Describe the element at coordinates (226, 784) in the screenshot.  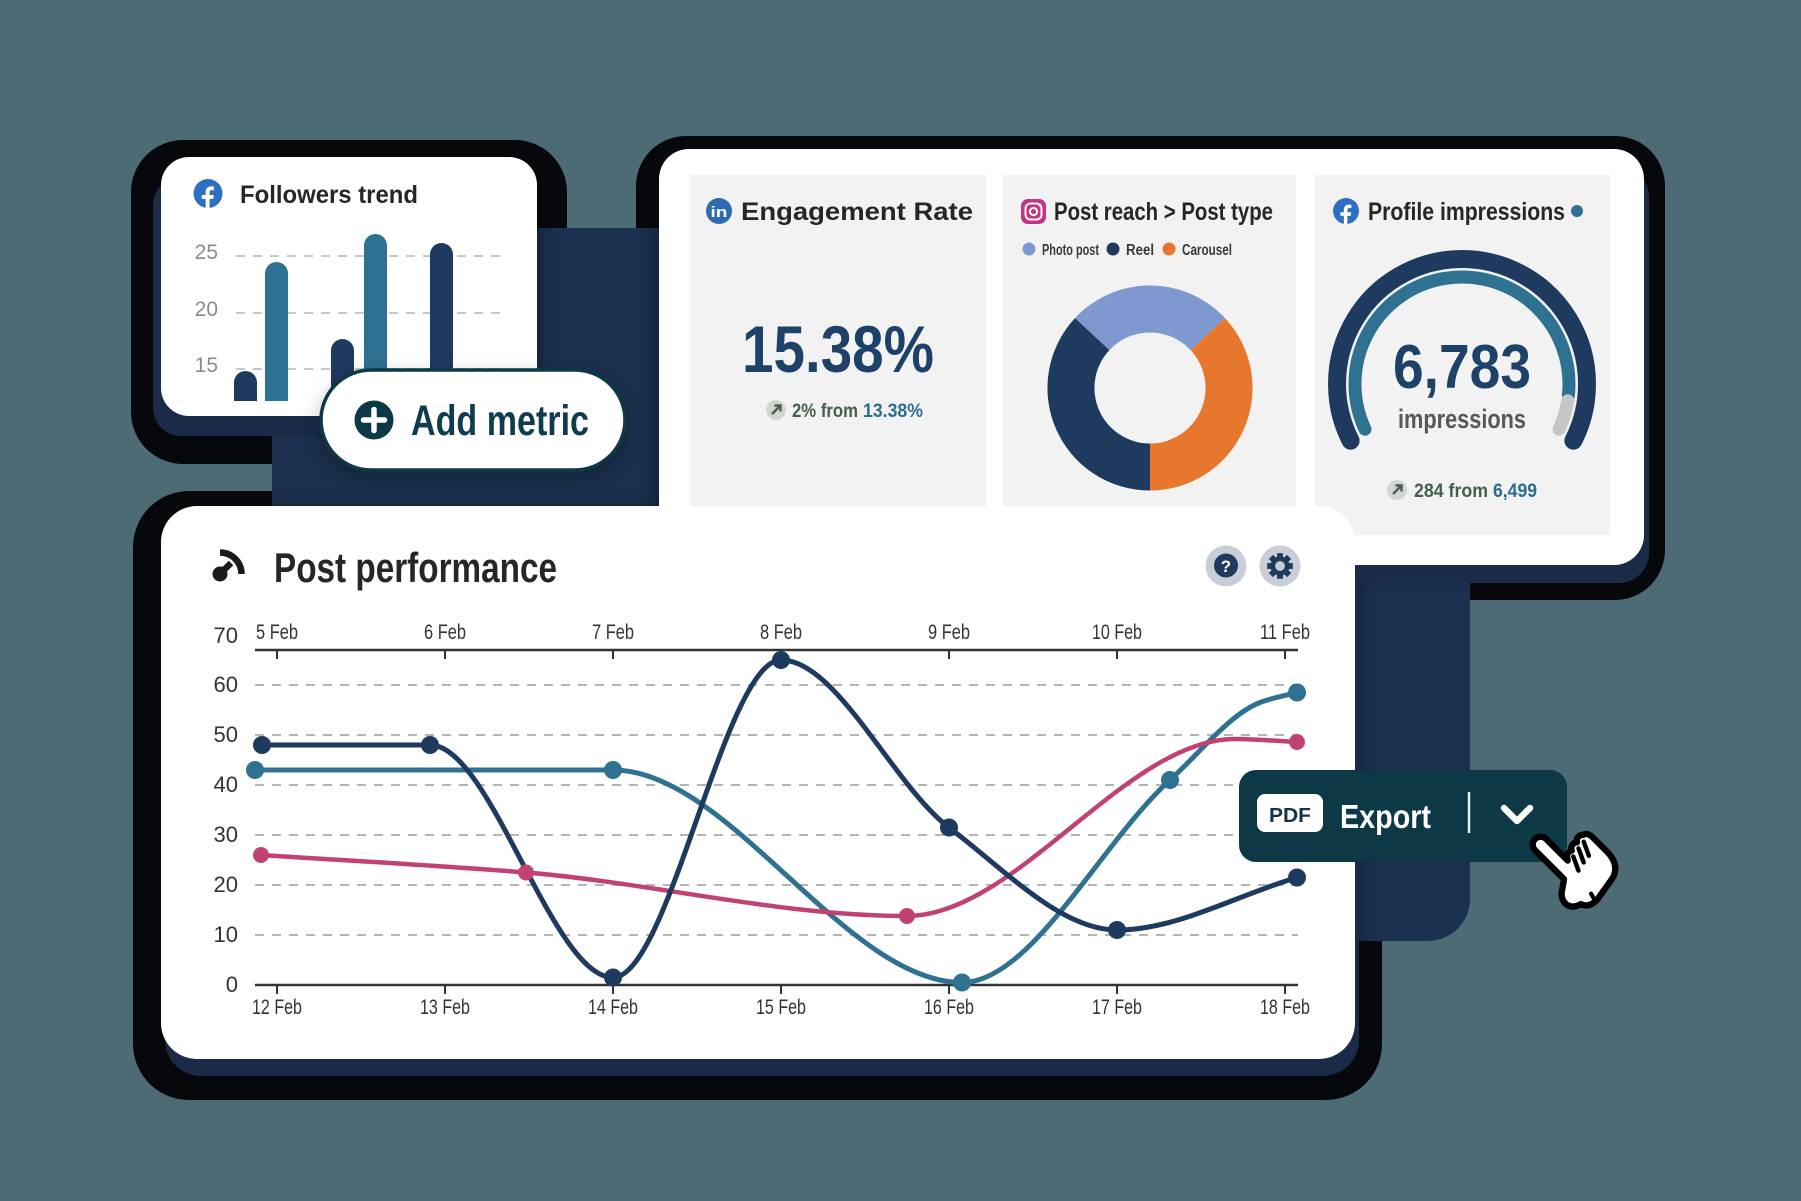
I see `svg-text: 40` at that location.